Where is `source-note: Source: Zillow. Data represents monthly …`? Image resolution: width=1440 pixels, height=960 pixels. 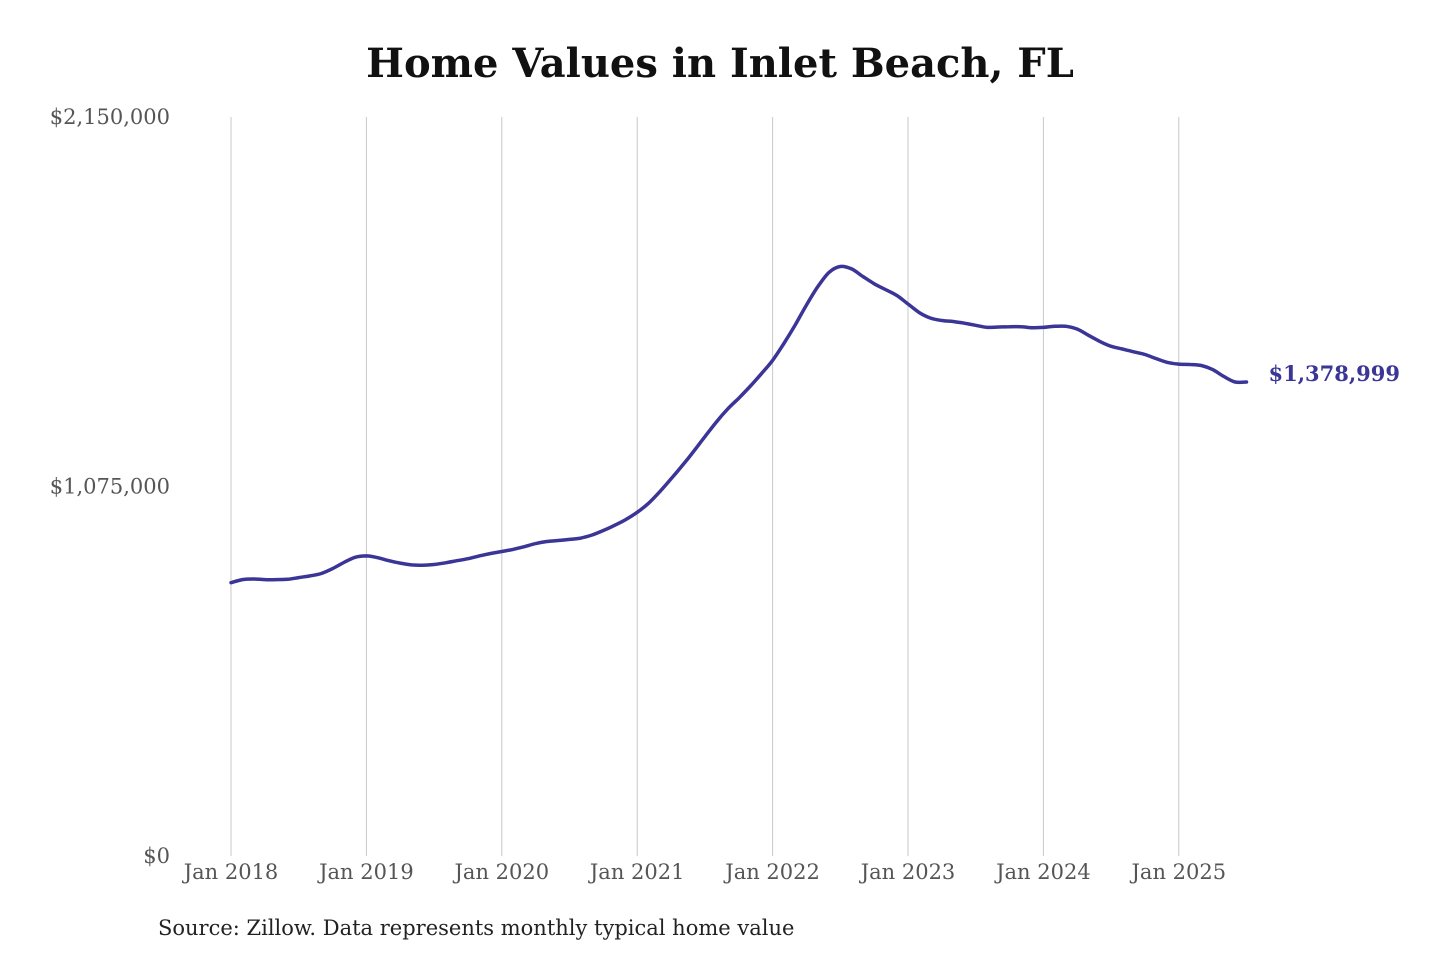 source-note: Source: Zillow. Data represents monthly … is located at coordinates (476, 928).